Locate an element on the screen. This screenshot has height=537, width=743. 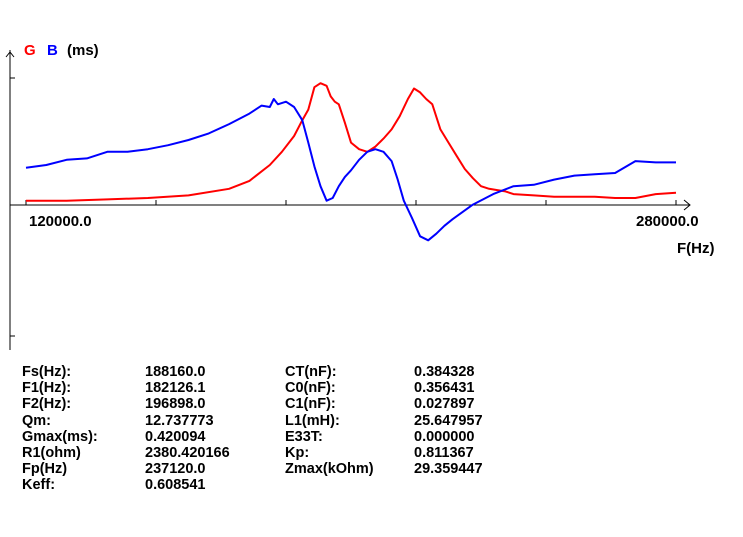
x-tick-label-min: 120000.0 is located at coordinates (60, 221).